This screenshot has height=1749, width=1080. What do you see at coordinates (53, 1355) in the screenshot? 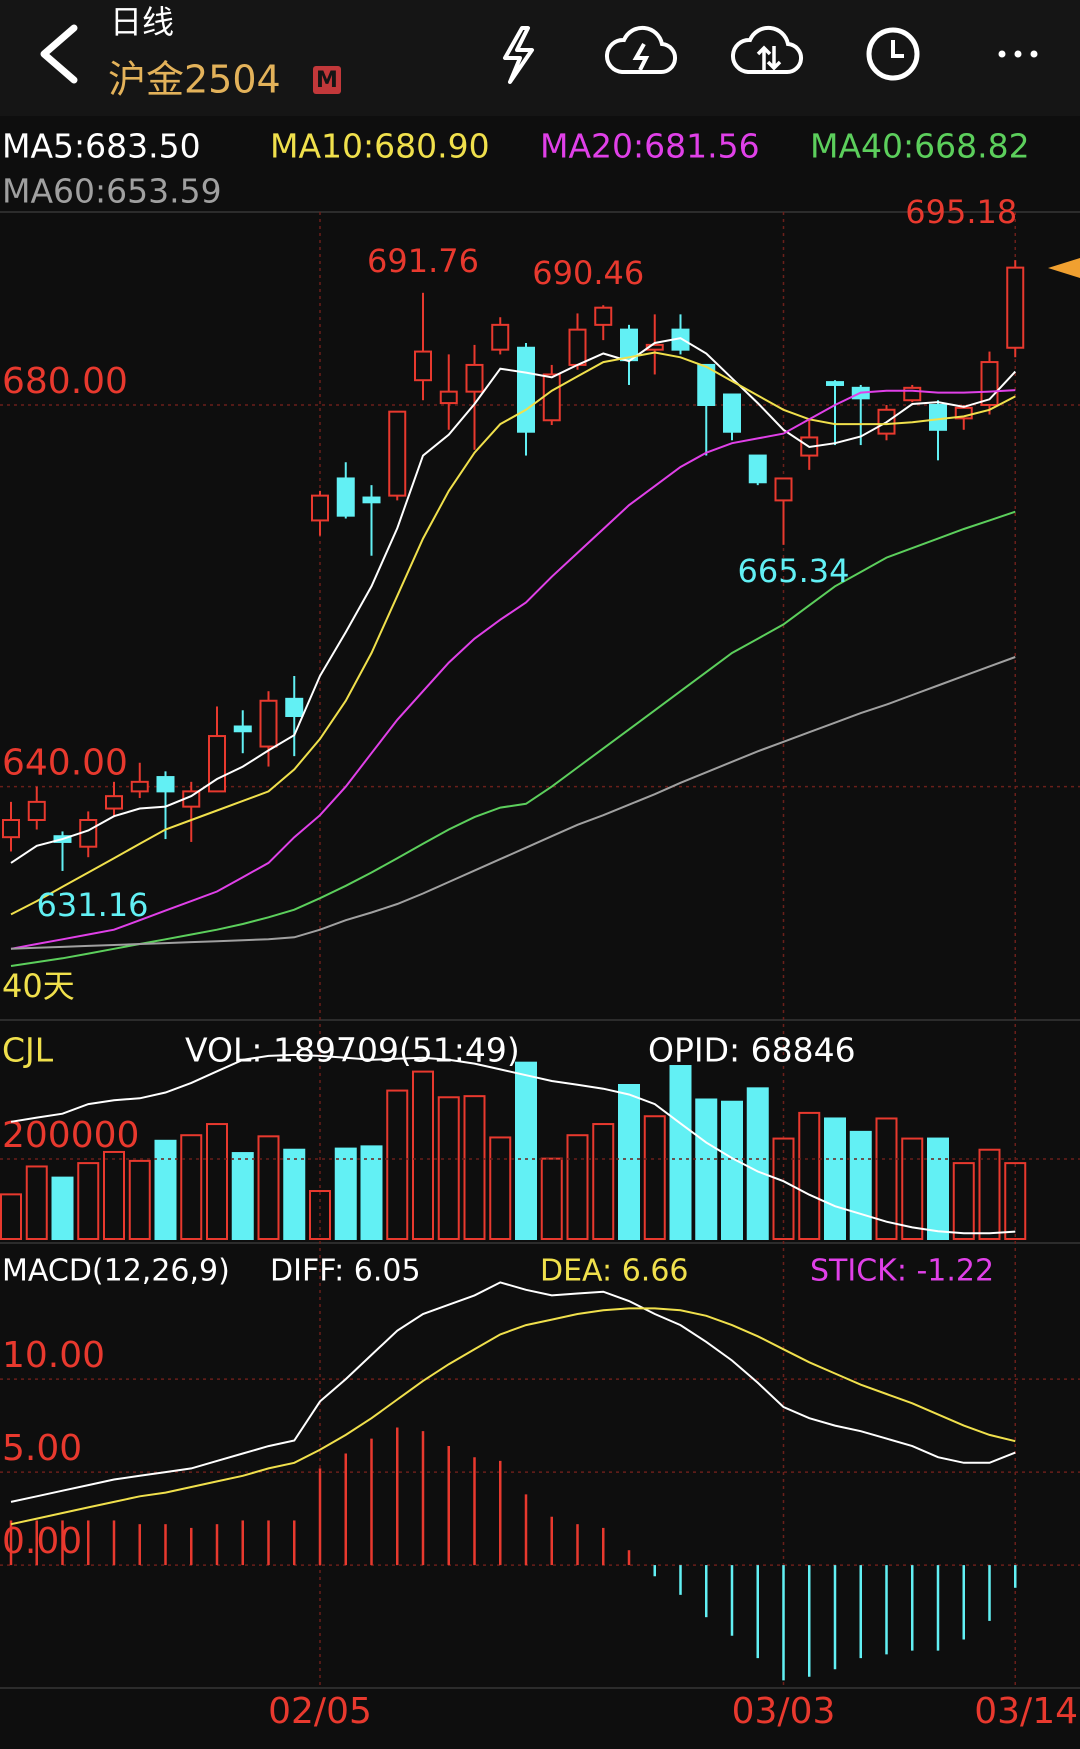
I see `y-tick-label: 10.00` at bounding box center [53, 1355].